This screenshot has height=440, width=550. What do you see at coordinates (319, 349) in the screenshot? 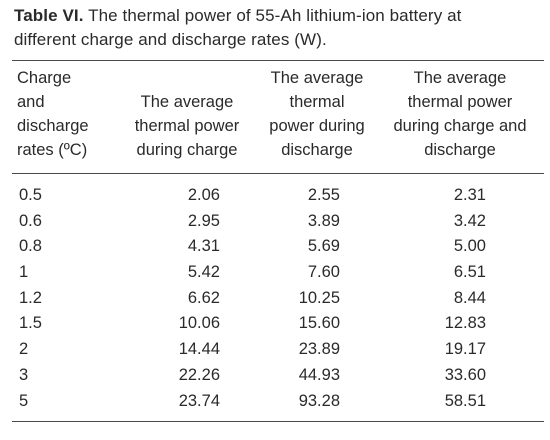
I see `discharge-power-cell: 23.89` at bounding box center [319, 349].